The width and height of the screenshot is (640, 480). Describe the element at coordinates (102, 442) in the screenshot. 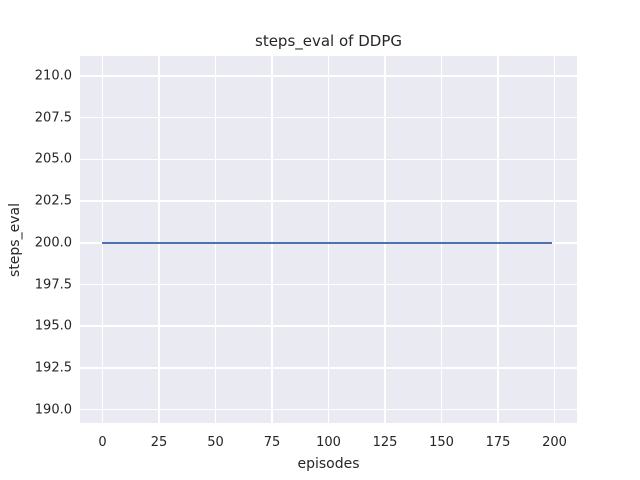

I see `x-tick-label: 0` at that location.